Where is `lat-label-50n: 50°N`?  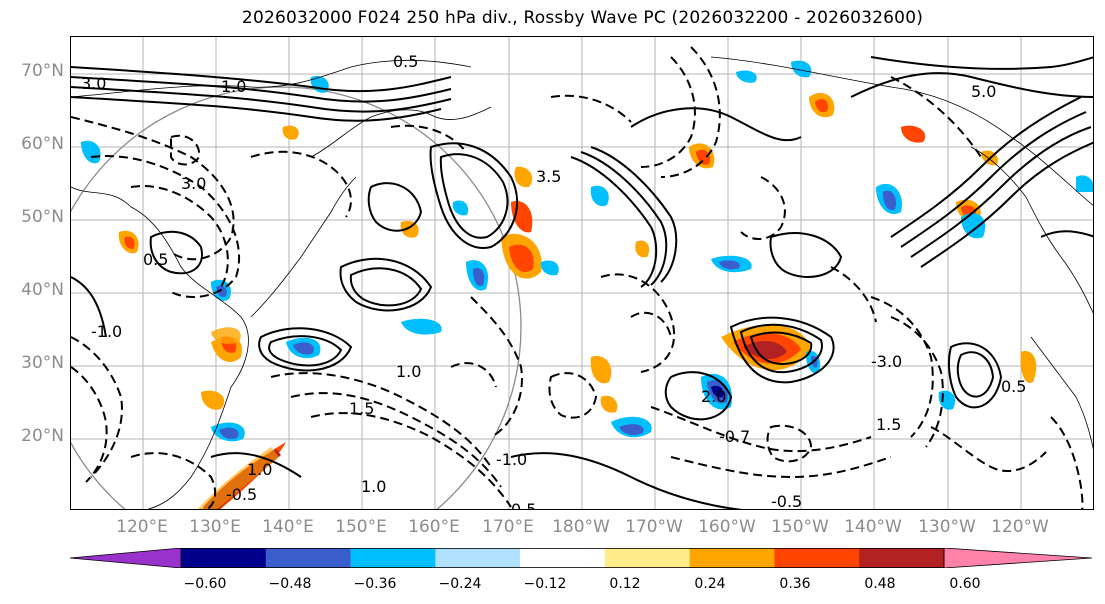
lat-label-50n: 50°N is located at coordinates (42, 217).